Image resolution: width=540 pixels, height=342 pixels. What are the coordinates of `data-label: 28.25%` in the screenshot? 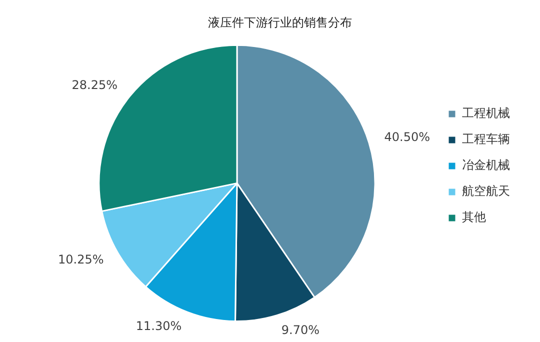 It's located at (95, 85).